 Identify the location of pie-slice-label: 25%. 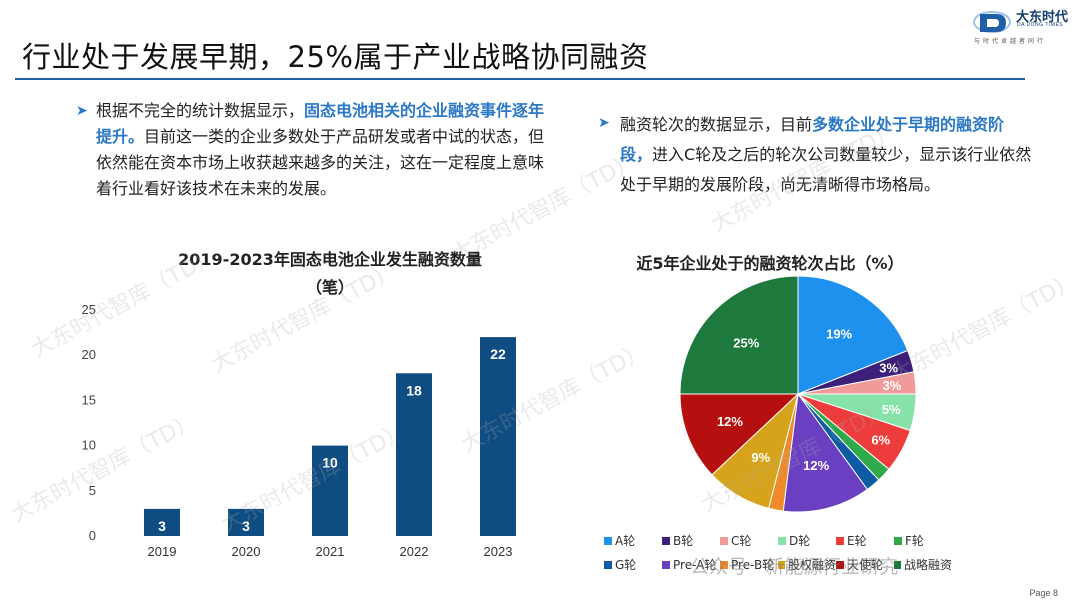
(746, 342).